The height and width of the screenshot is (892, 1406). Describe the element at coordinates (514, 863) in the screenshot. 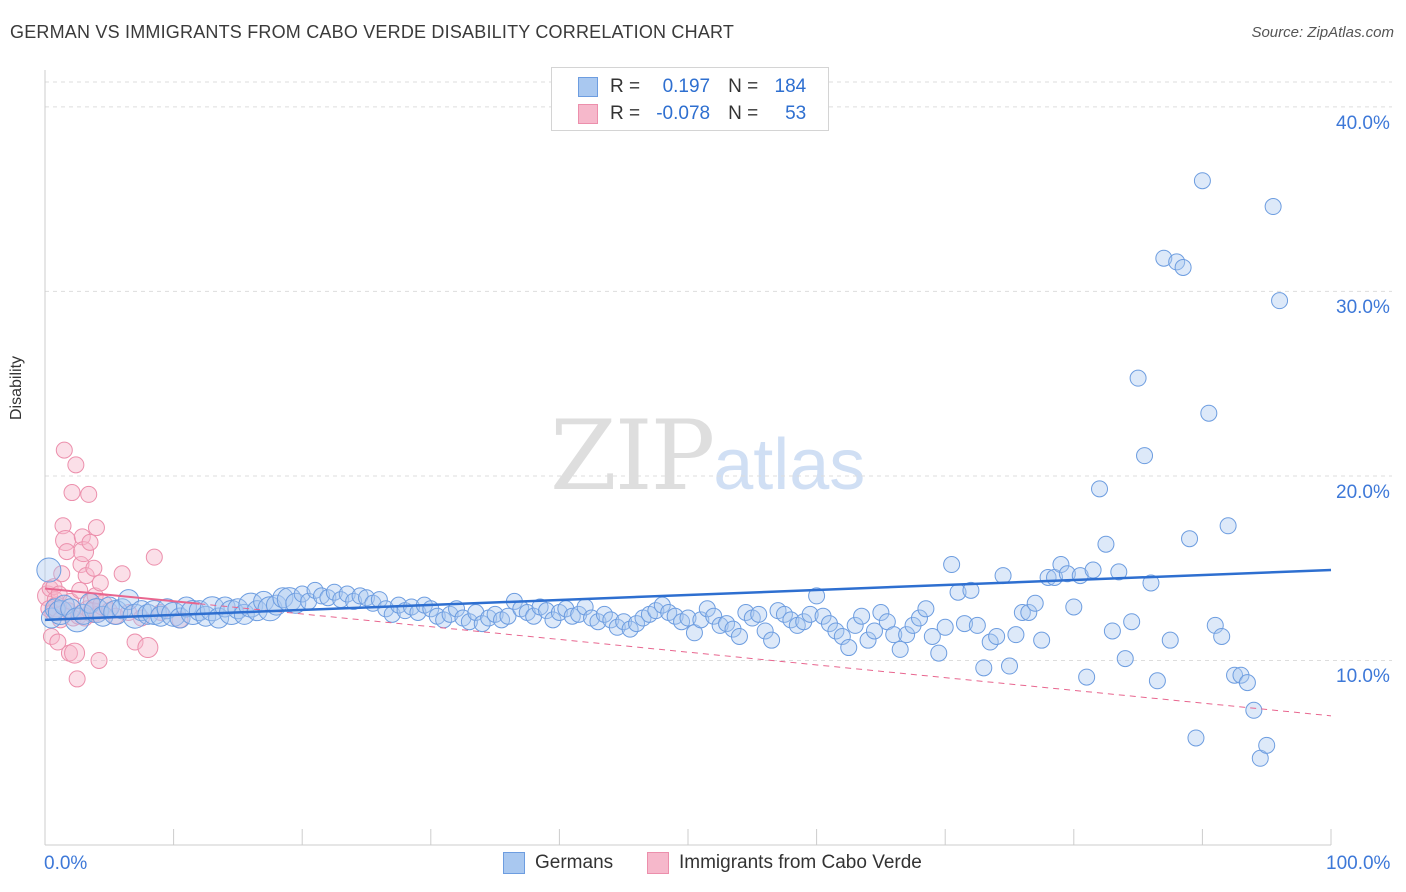

I see `bottom-legend-swatch-blue` at that location.